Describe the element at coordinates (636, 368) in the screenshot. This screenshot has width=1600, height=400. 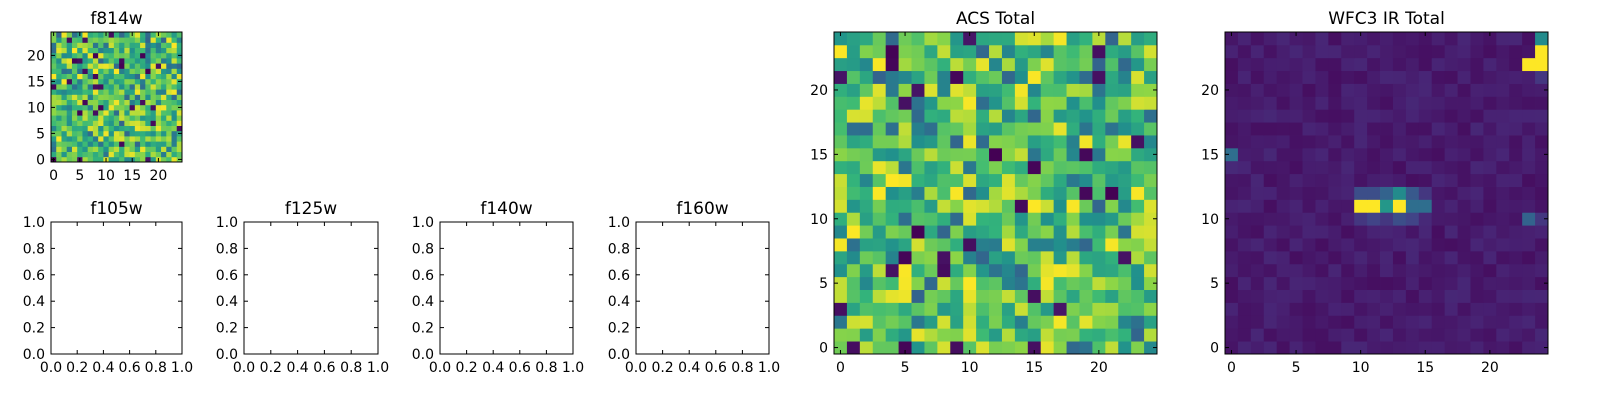
I see `x-tick-label: 0.0` at that location.